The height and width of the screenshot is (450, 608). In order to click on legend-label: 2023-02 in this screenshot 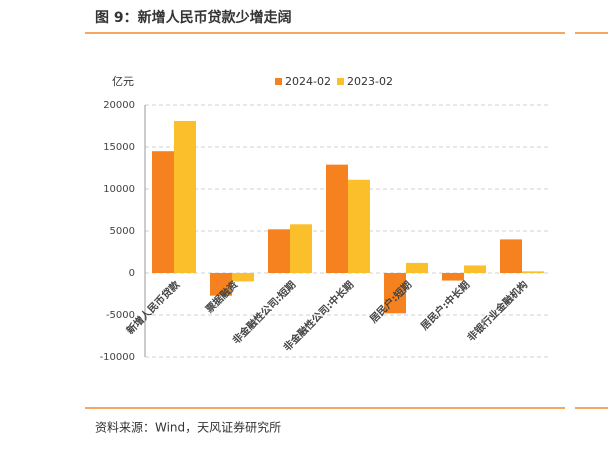, I will do `click(370, 81)`.